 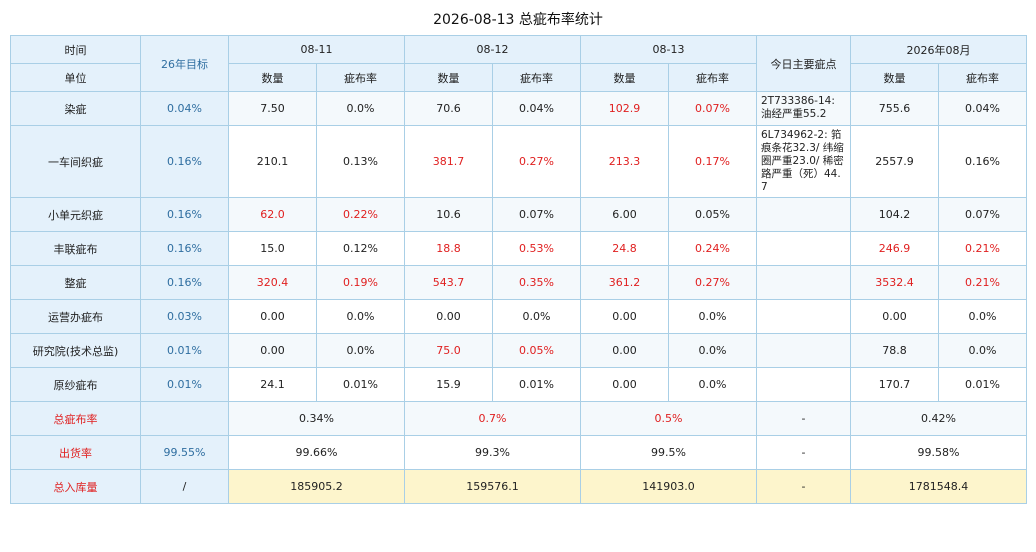 What do you see at coordinates (75, 384) in the screenshot?
I see `row-label: 原纱疵布` at bounding box center [75, 384].